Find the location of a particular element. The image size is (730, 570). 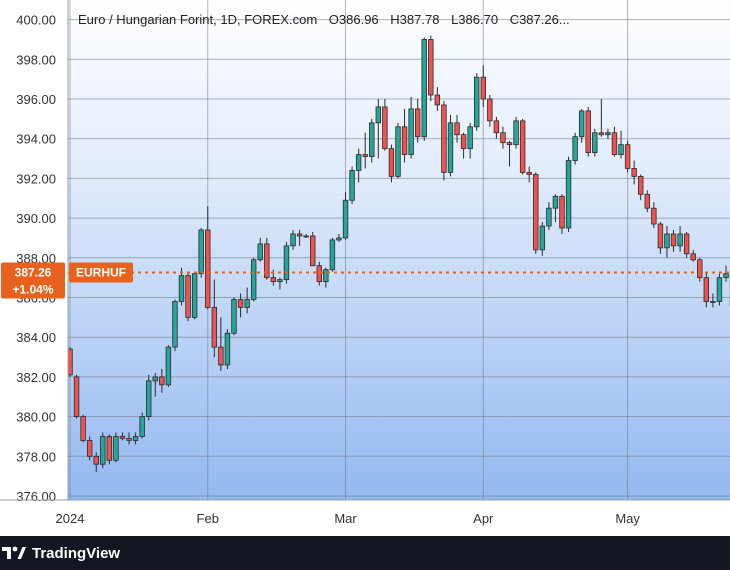

time-axis: 2024 Feb Mar Apr May is located at coordinates (348, 518).